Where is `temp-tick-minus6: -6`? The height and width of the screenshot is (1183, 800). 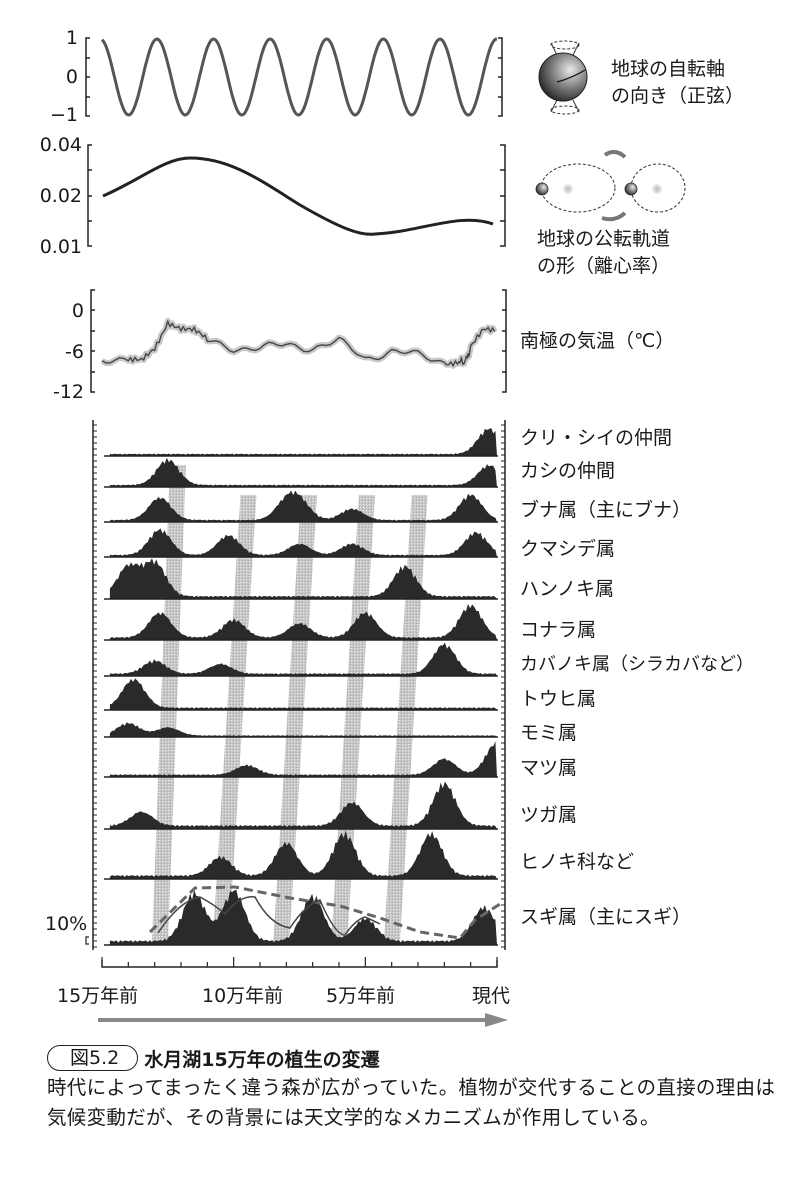
temp-tick-minus6: -6 is located at coordinates (74, 352).